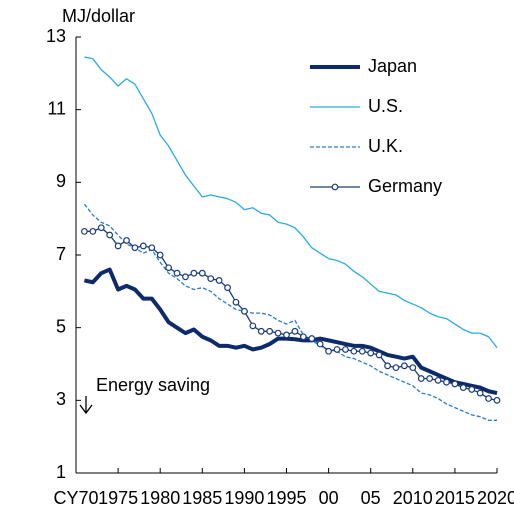 This screenshot has height=518, width=514. I want to click on annotation-arrowhead, so click(86, 409).